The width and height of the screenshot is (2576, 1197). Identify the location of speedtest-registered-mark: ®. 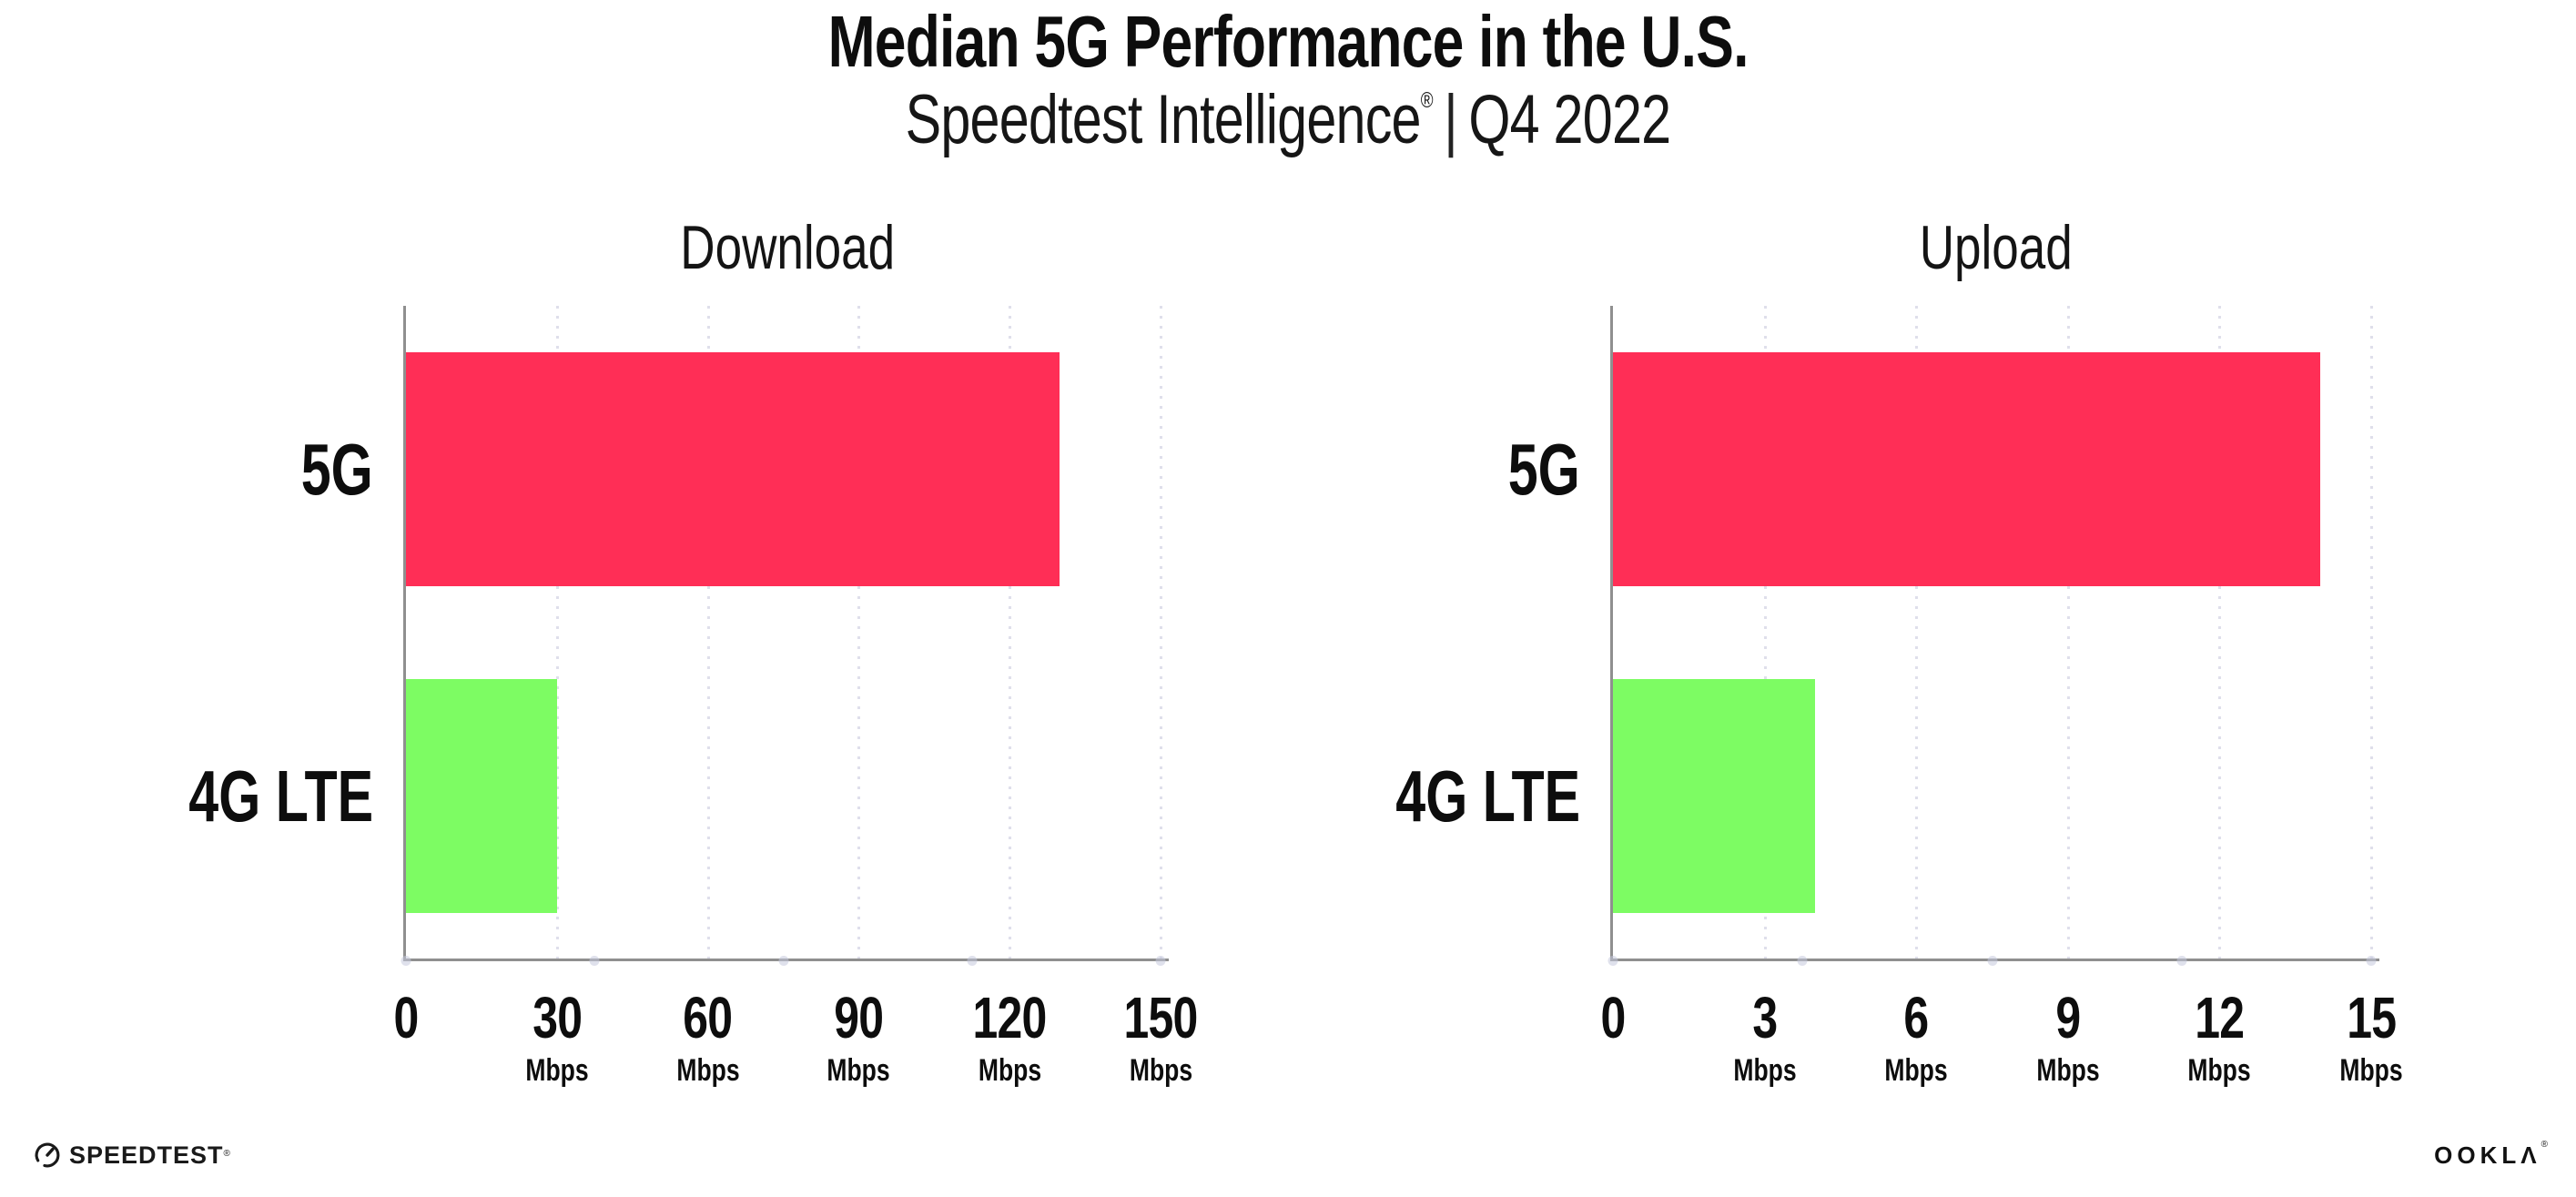
(226, 1153).